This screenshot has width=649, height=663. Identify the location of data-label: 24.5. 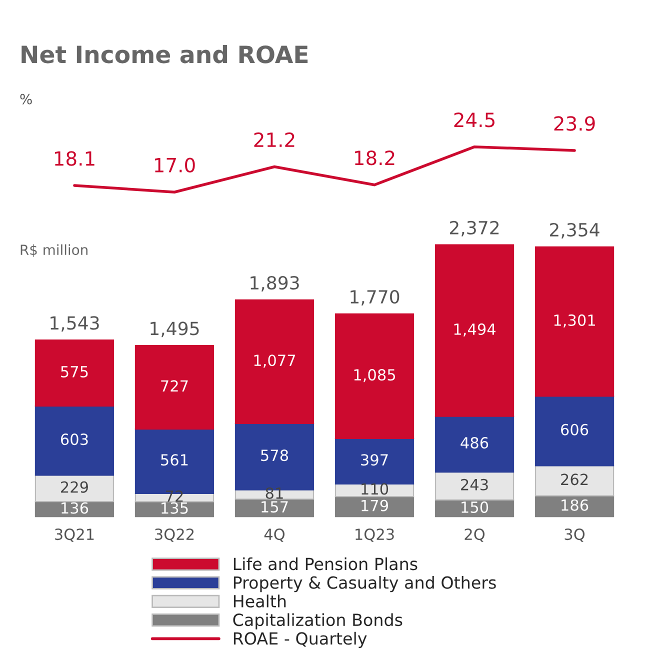
(474, 120).